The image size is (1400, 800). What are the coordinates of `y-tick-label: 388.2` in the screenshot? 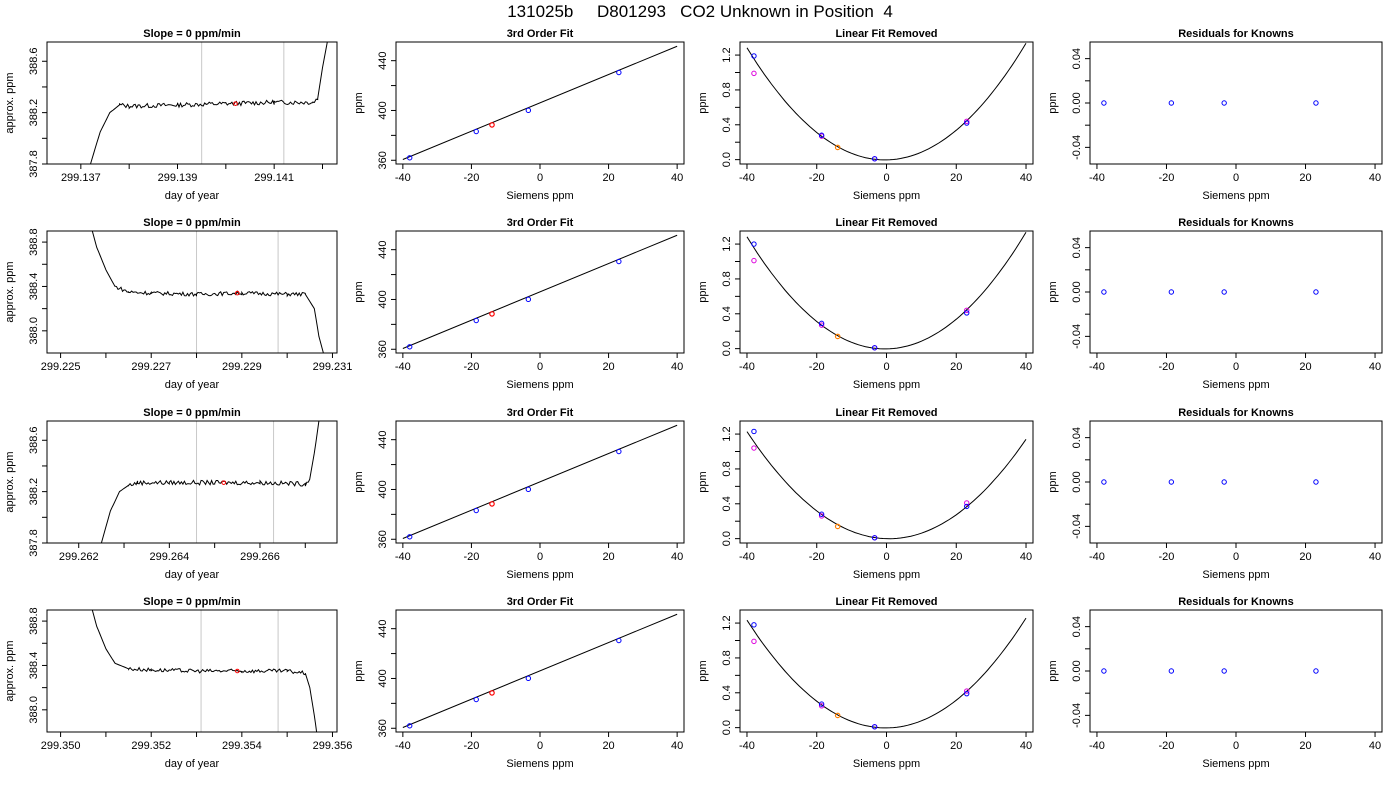 It's located at (34, 113).